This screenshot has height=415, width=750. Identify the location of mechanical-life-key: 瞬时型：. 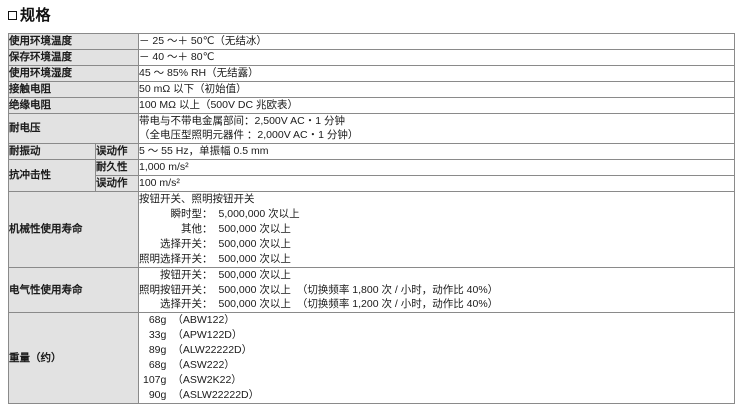
(191, 213).